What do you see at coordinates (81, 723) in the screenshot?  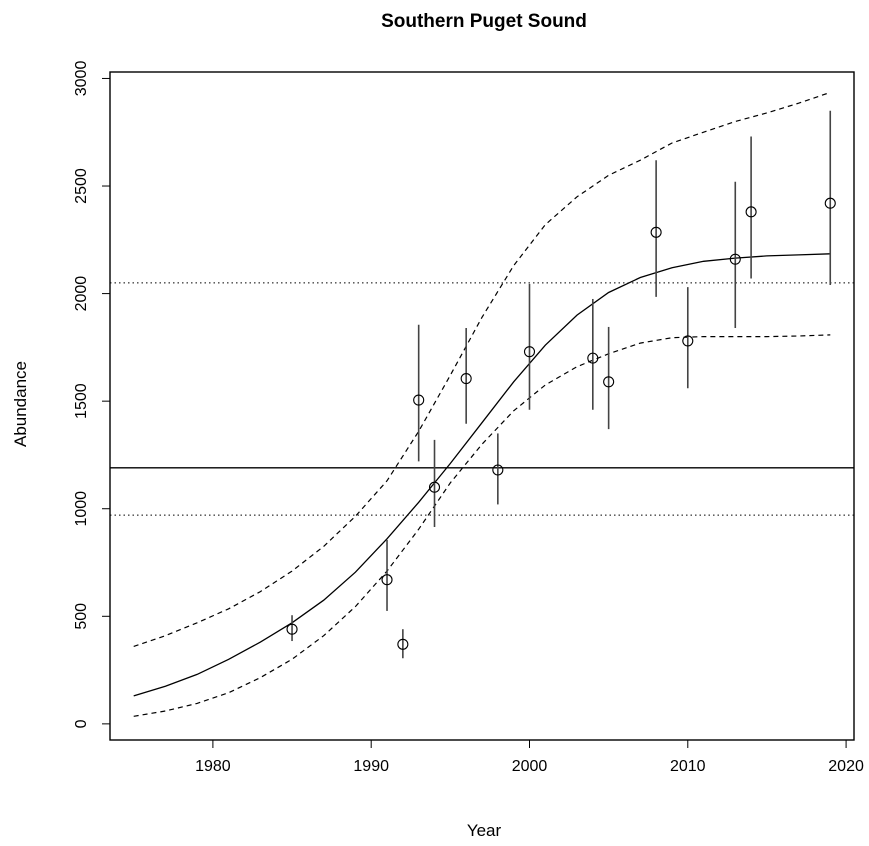 I see `y-tick-label-0: 0` at bounding box center [81, 723].